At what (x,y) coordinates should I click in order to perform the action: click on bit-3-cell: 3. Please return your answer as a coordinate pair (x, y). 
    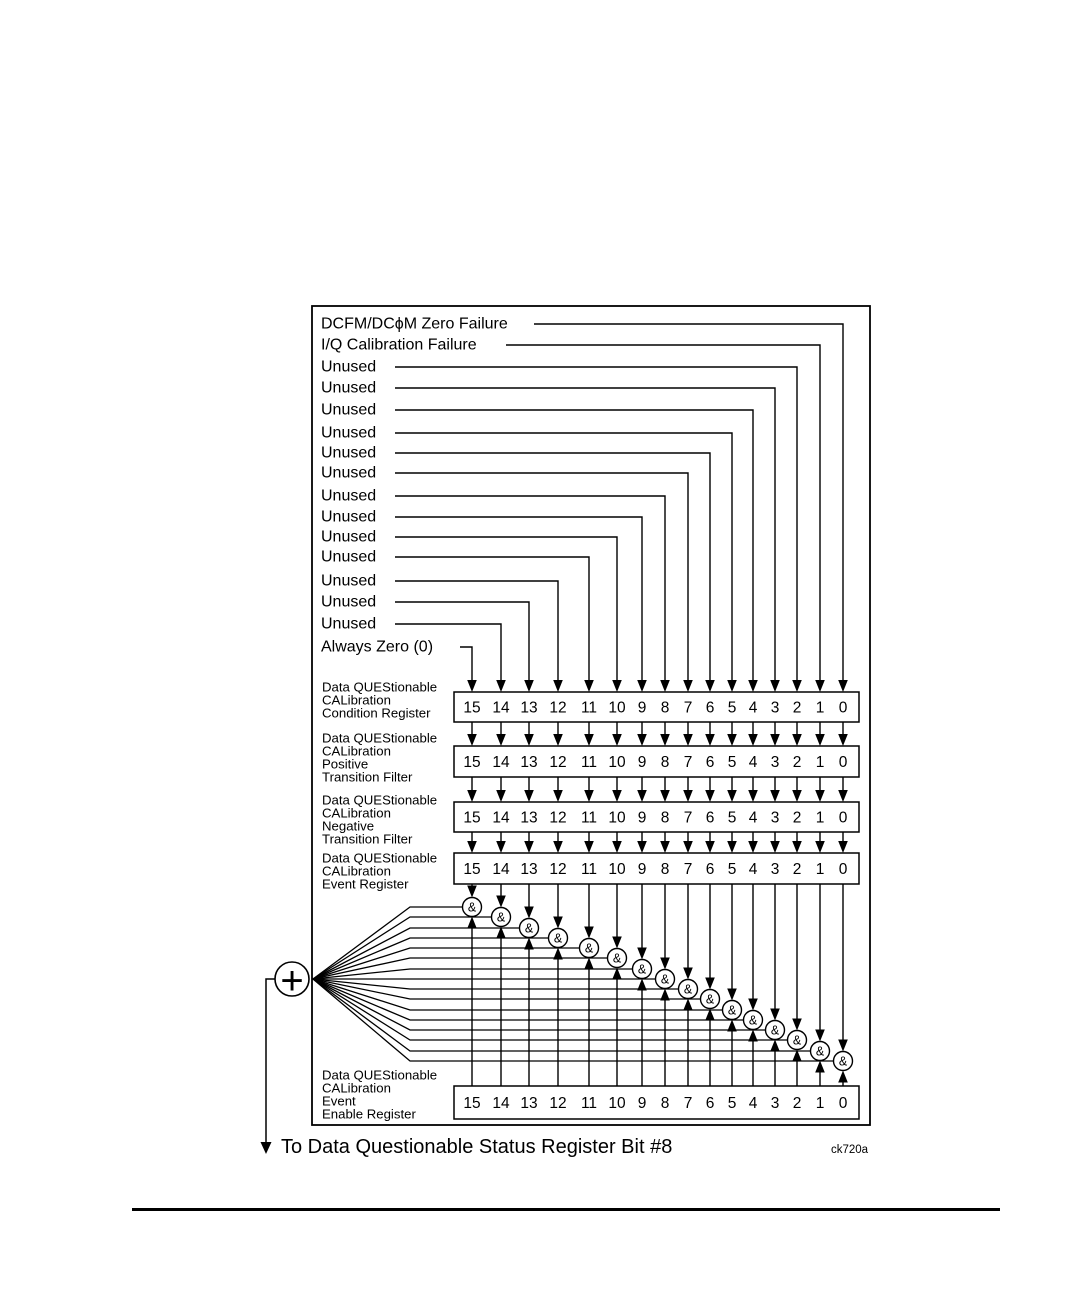
    Looking at the image, I should click on (775, 708).